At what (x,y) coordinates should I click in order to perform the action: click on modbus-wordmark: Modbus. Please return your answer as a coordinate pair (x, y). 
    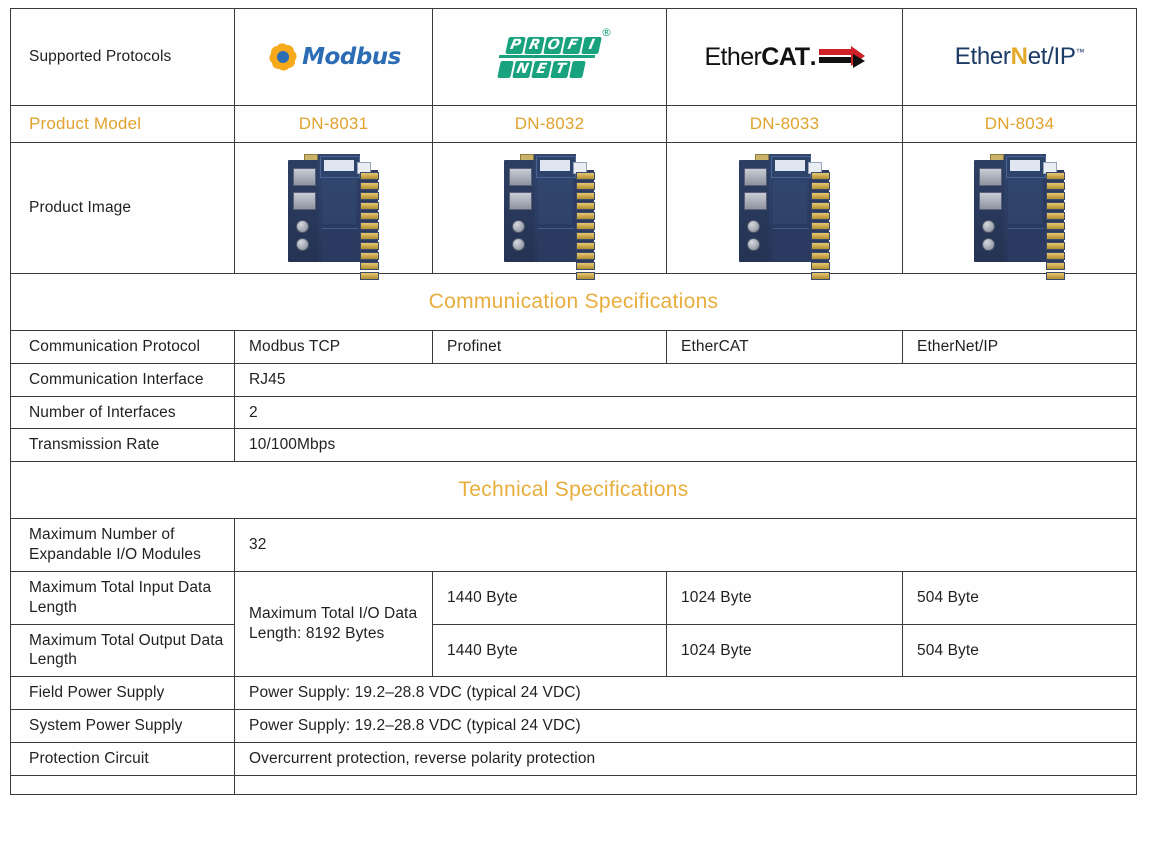
    Looking at the image, I should click on (351, 57).